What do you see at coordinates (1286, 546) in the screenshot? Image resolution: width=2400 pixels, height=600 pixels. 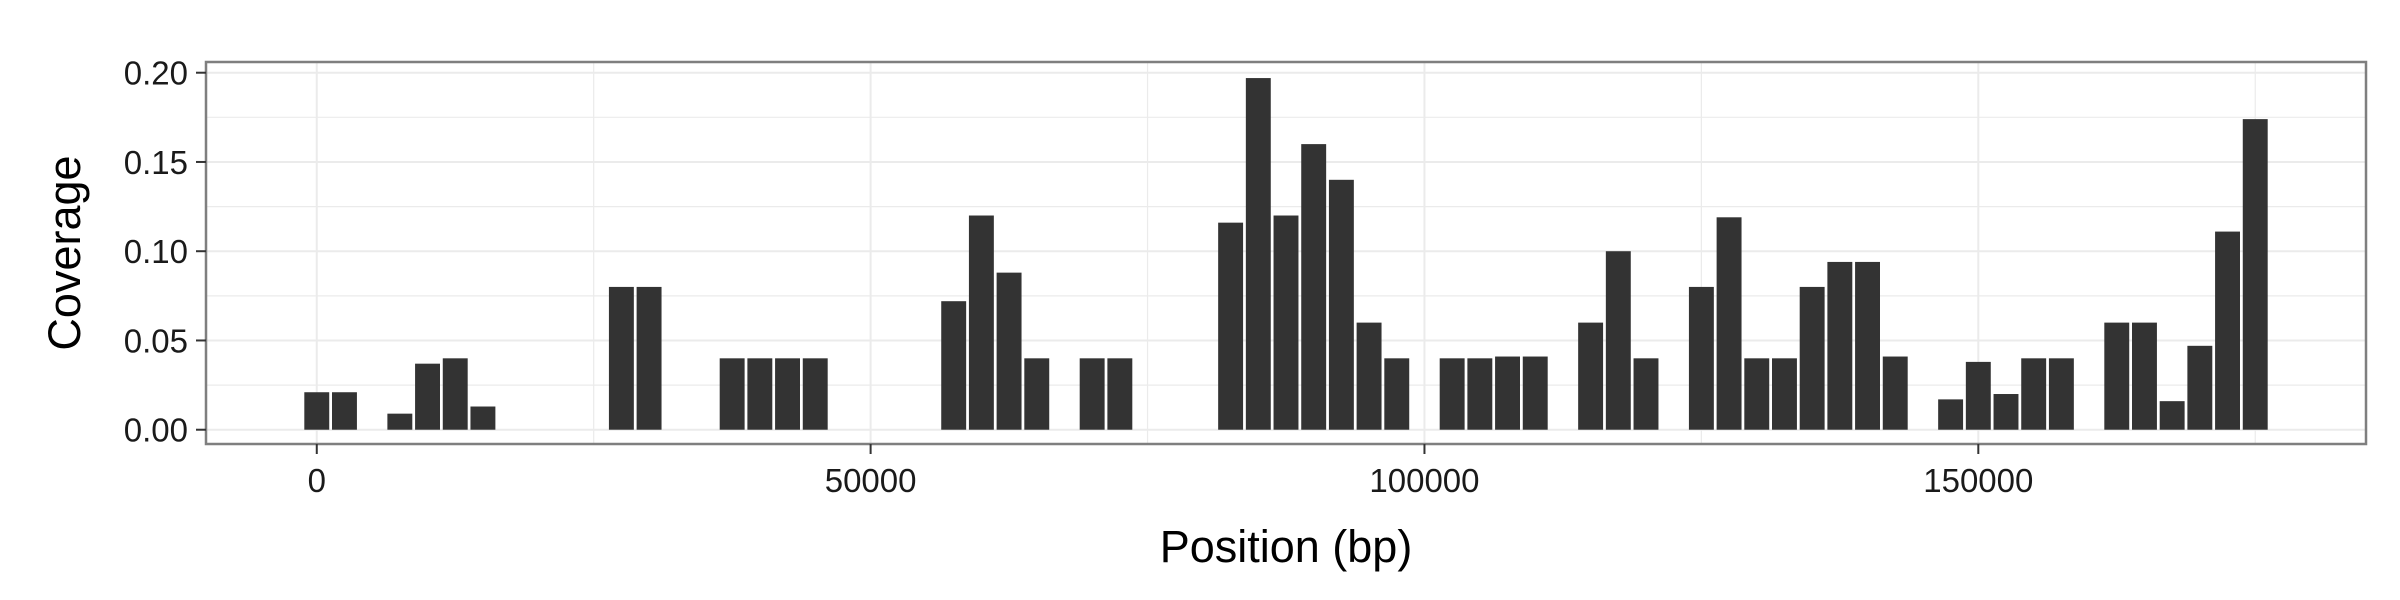 I see `x-axis-title: Position (bp)` at bounding box center [1286, 546].